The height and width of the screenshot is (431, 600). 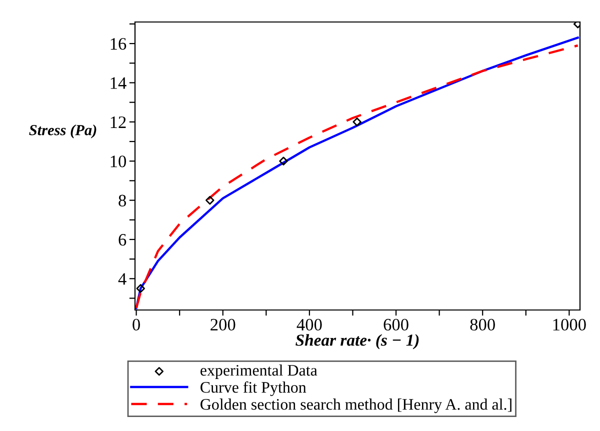 I want to click on y-tick-label: 10, so click(x=118, y=162).